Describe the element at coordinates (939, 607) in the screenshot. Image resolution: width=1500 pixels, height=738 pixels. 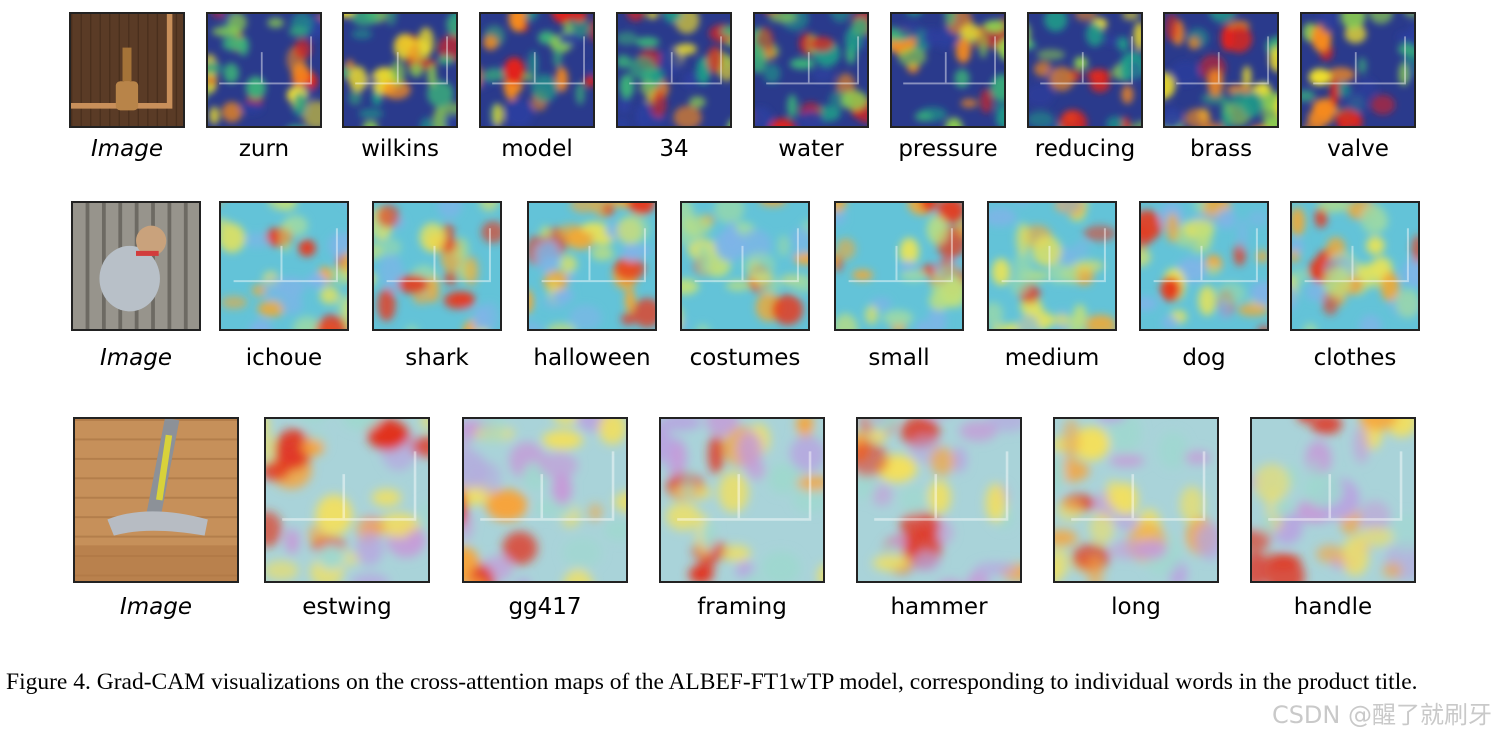
I see `word-label: hammer` at that location.